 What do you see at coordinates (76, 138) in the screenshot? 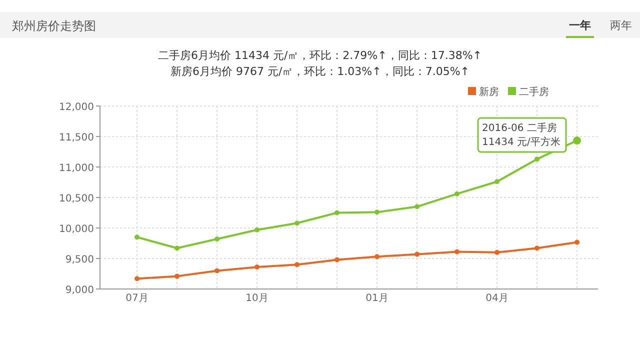
I see `y-tick-label: 11,500` at bounding box center [76, 138].